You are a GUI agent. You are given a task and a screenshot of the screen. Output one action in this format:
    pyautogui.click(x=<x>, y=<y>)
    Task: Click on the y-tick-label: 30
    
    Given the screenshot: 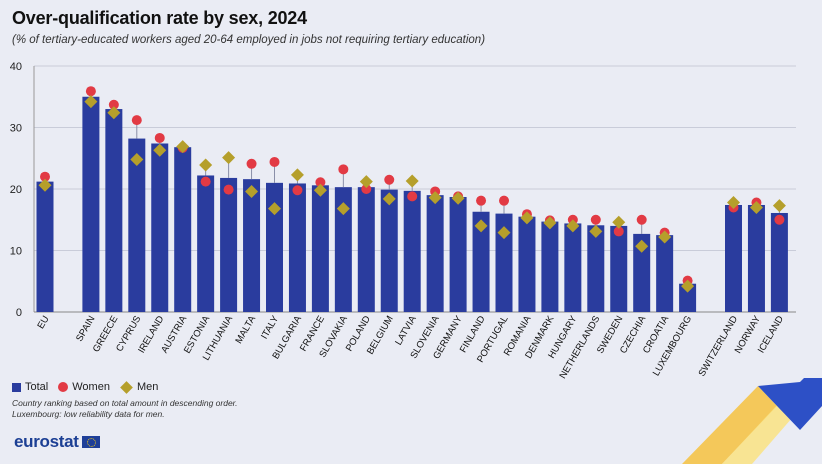 What is the action you would take?
    pyautogui.click(x=16, y=129)
    